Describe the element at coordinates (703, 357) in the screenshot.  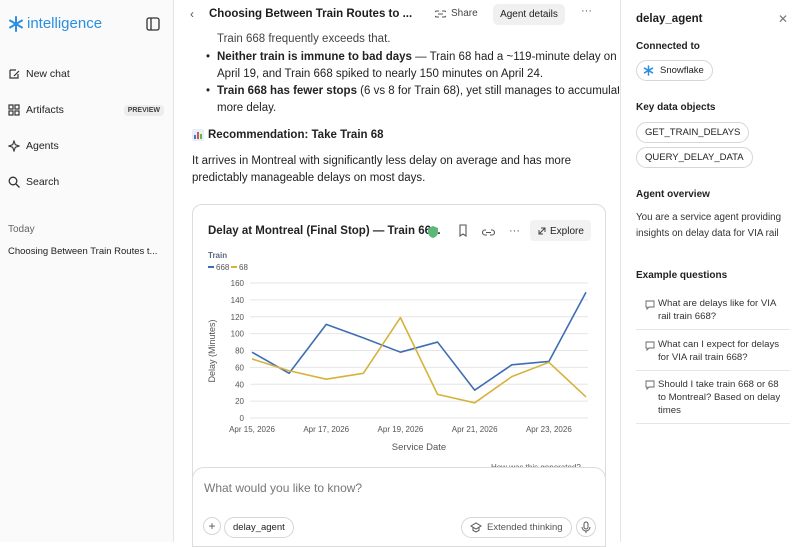
I see `text: for VIA rail train 668?` at that location.